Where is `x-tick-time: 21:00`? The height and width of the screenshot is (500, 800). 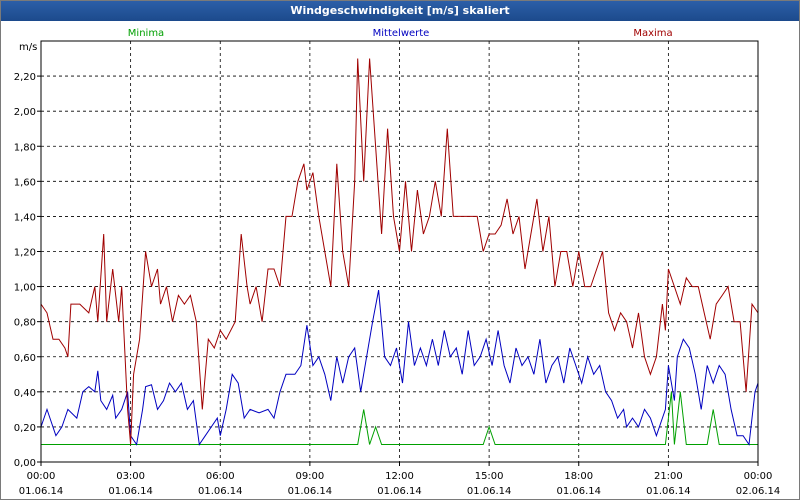 x-tick-time: 21:00 is located at coordinates (668, 476).